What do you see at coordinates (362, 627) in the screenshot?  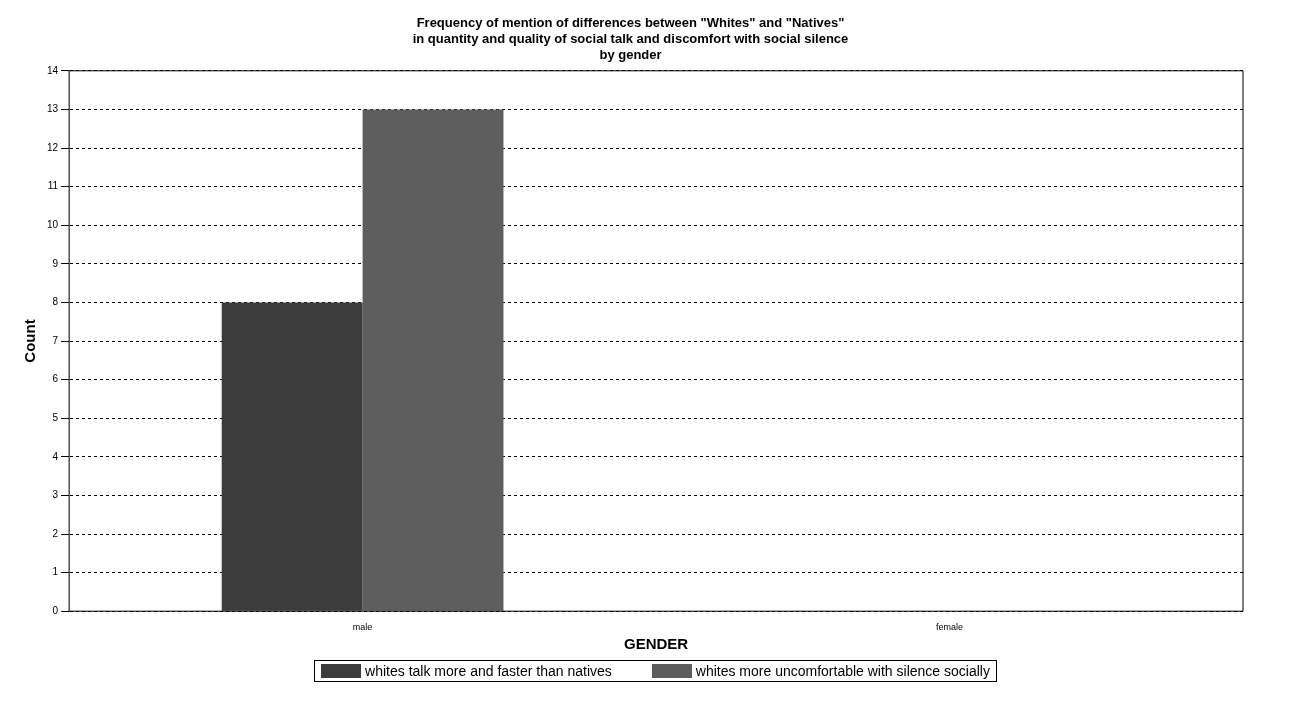 I see `x-tick-label: male` at bounding box center [362, 627].